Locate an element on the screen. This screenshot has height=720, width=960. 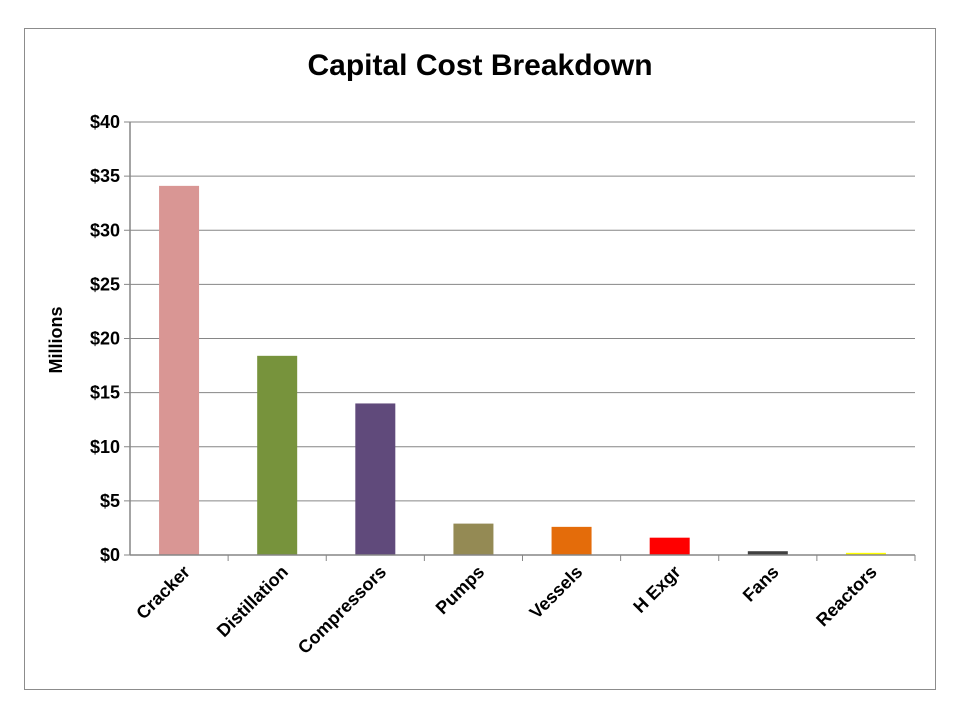
bar-pumps is located at coordinates (473, 539).